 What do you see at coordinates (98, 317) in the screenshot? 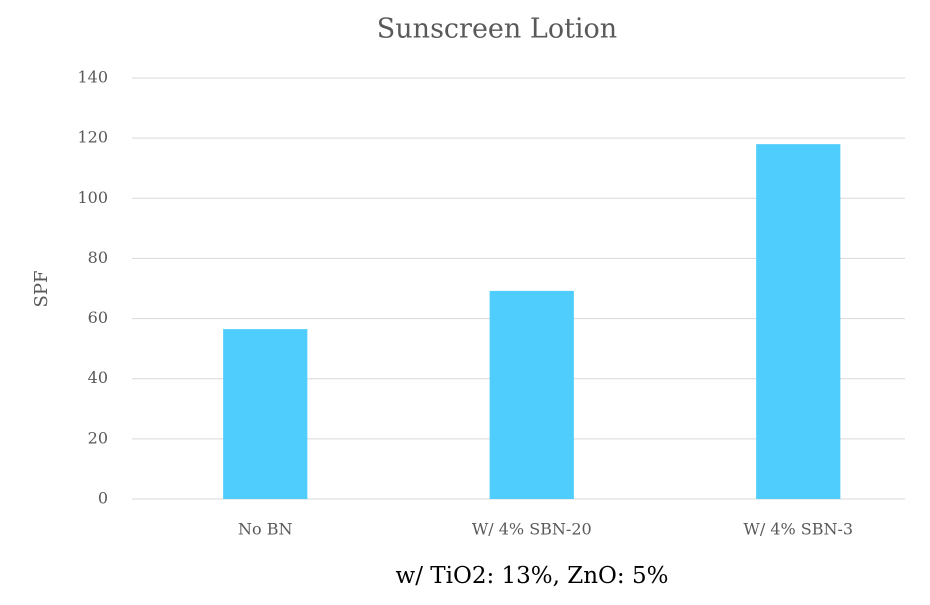
I see `y-tick-label: 60` at bounding box center [98, 317].